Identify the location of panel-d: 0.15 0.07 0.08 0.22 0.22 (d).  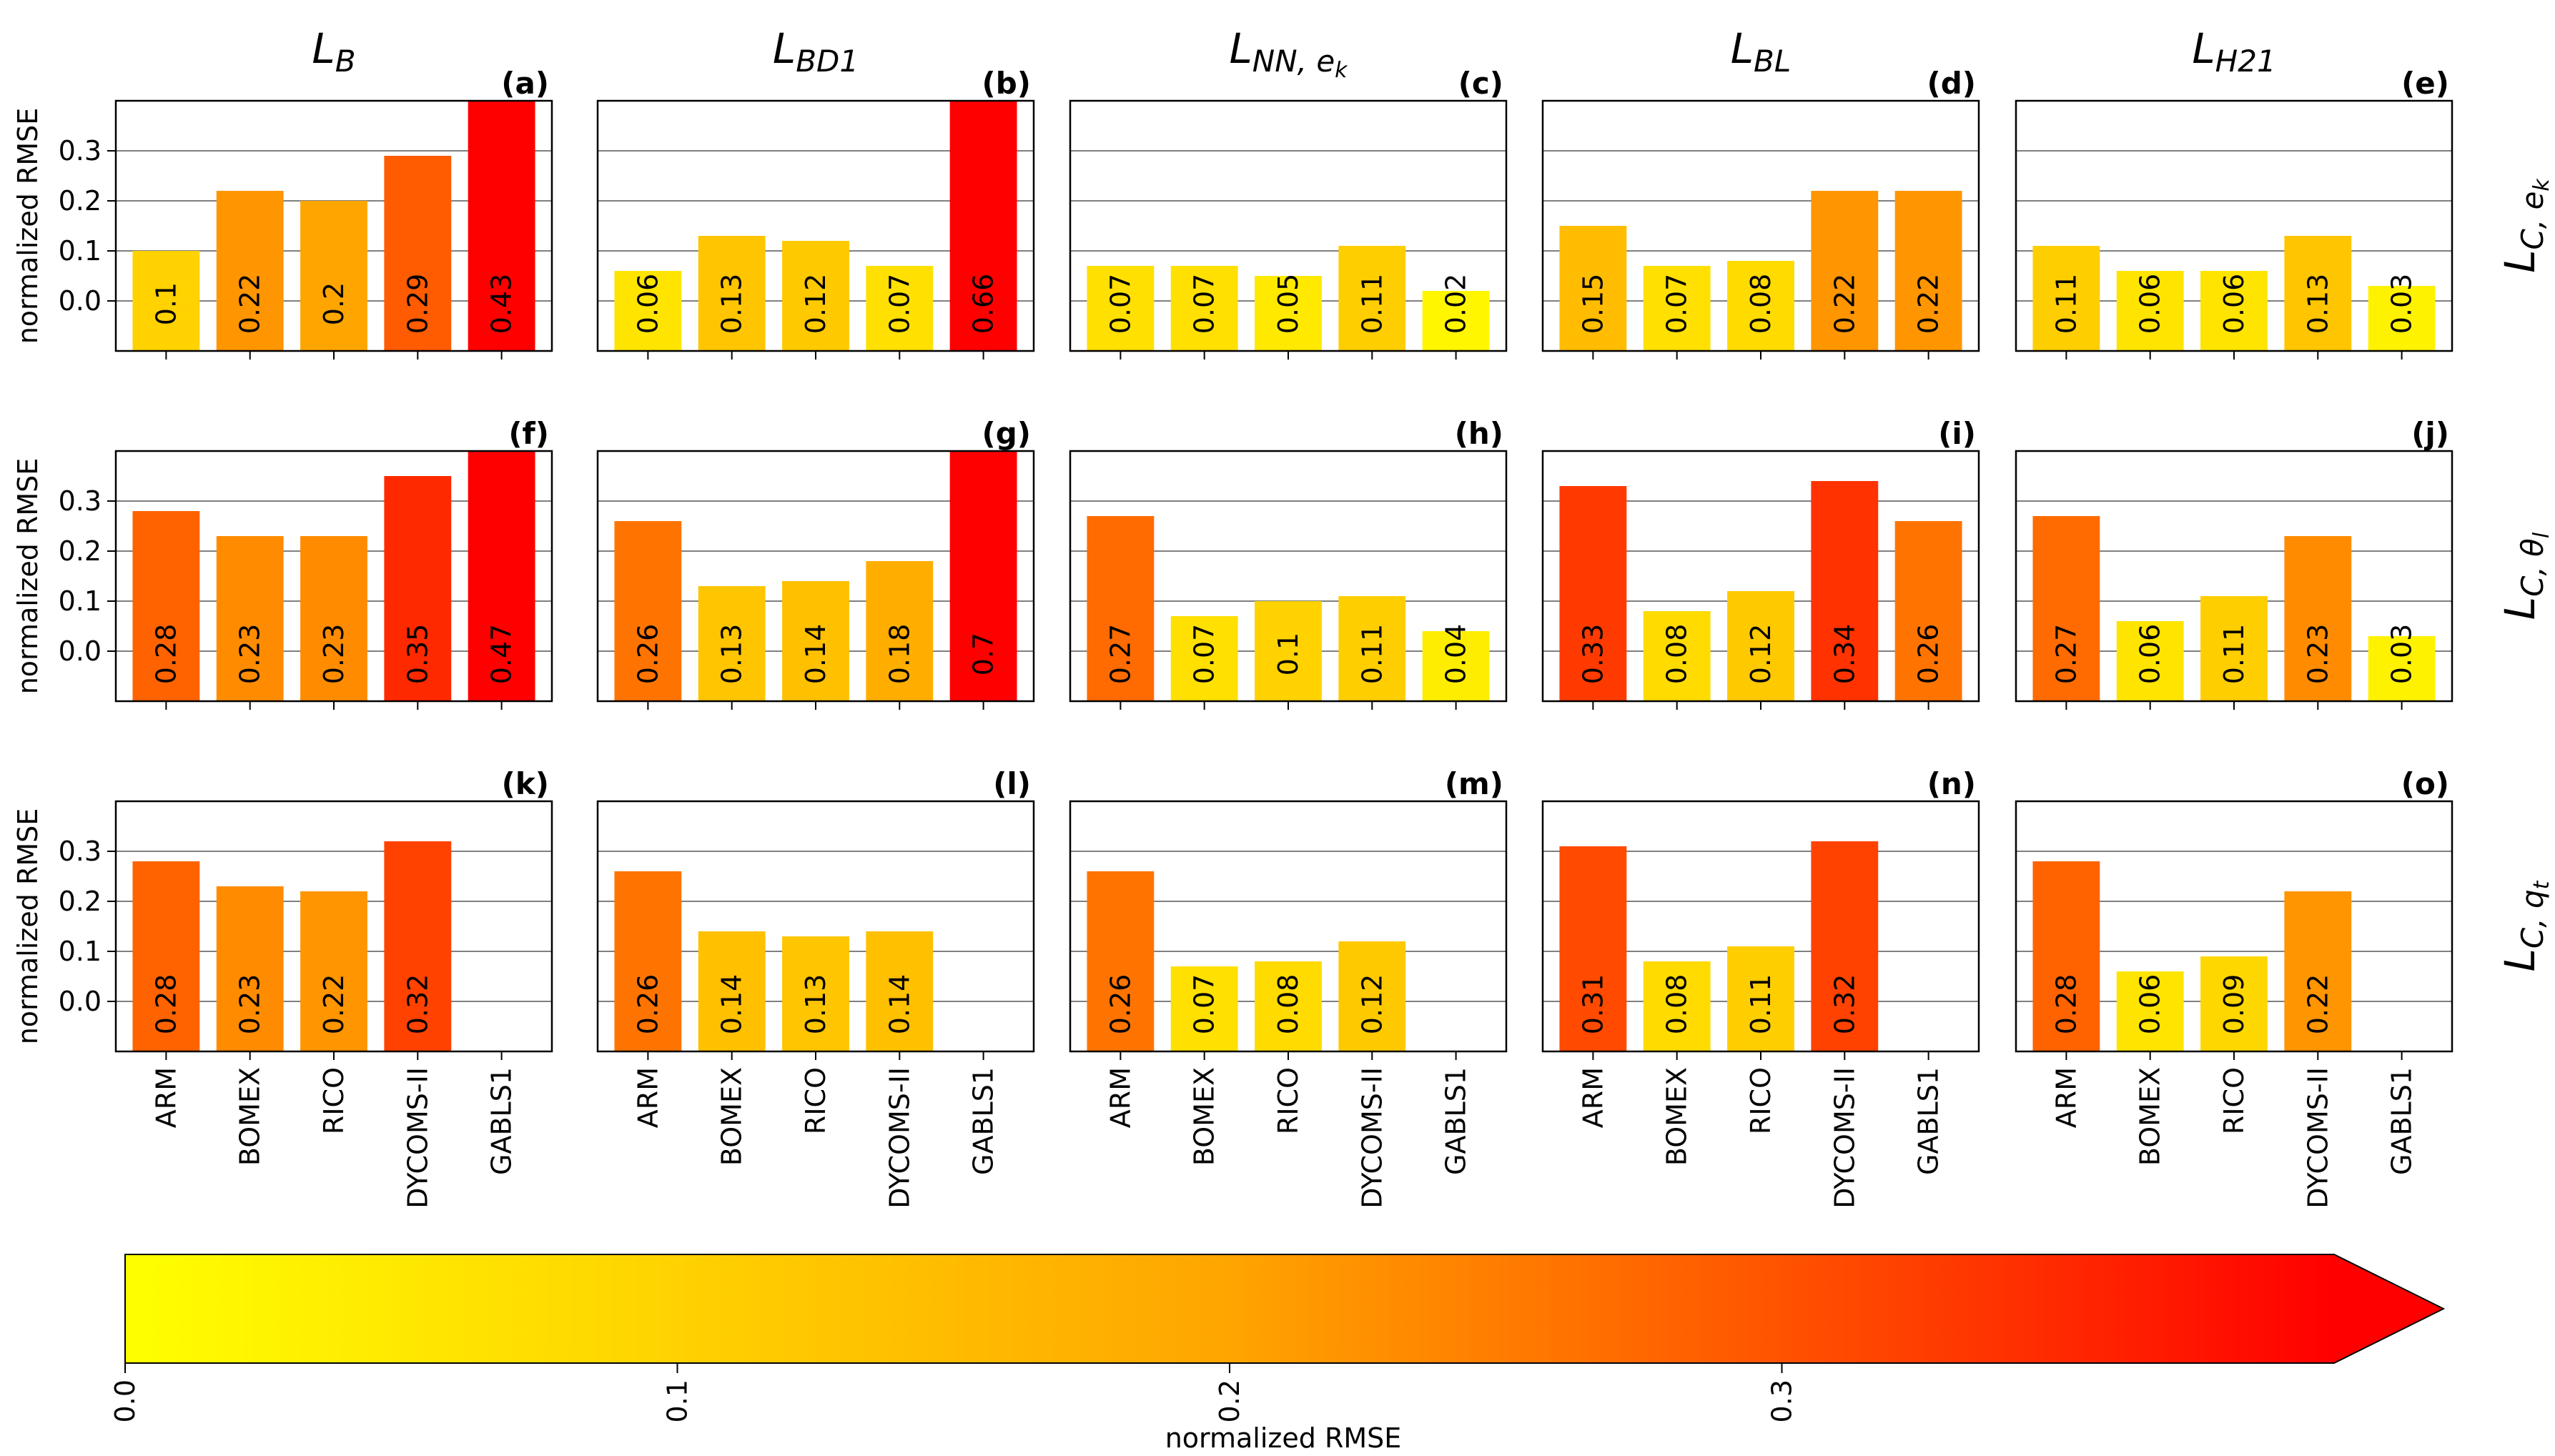
(1760, 213).